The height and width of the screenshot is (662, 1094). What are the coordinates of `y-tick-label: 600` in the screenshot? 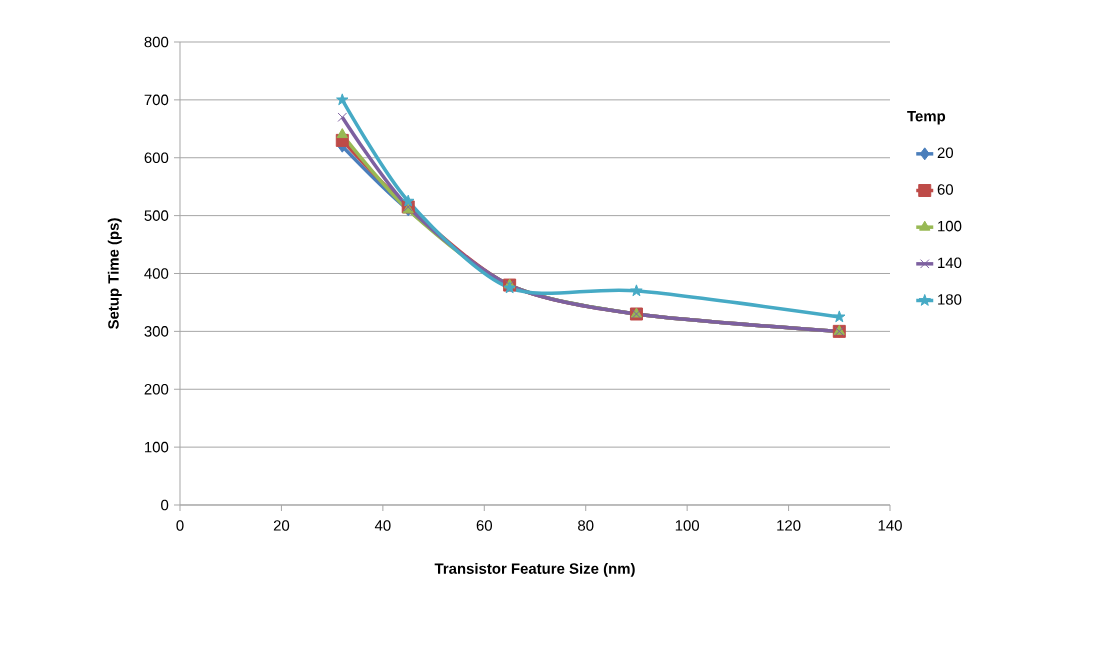 It's located at (156, 158).